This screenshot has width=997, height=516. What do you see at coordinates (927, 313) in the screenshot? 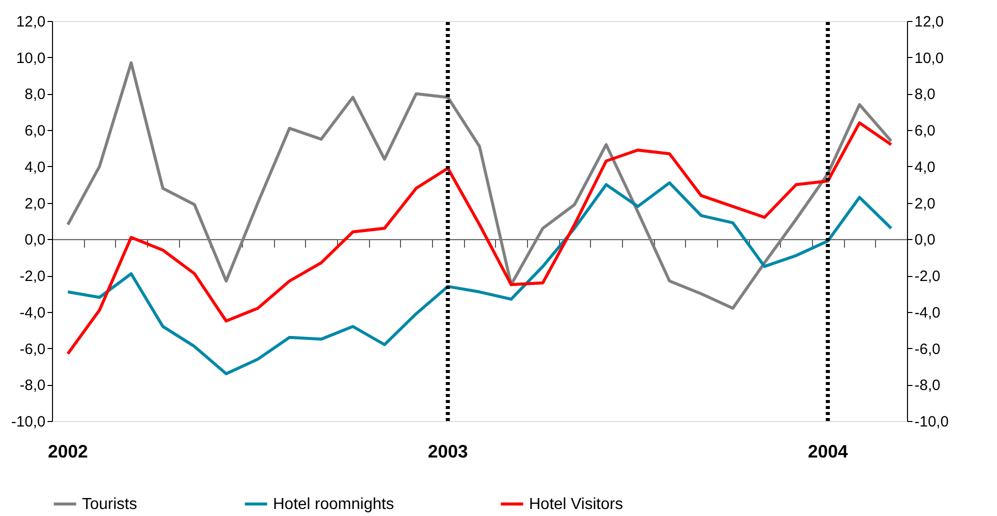
I see `y2-tick-label: -4,0` at bounding box center [927, 313].